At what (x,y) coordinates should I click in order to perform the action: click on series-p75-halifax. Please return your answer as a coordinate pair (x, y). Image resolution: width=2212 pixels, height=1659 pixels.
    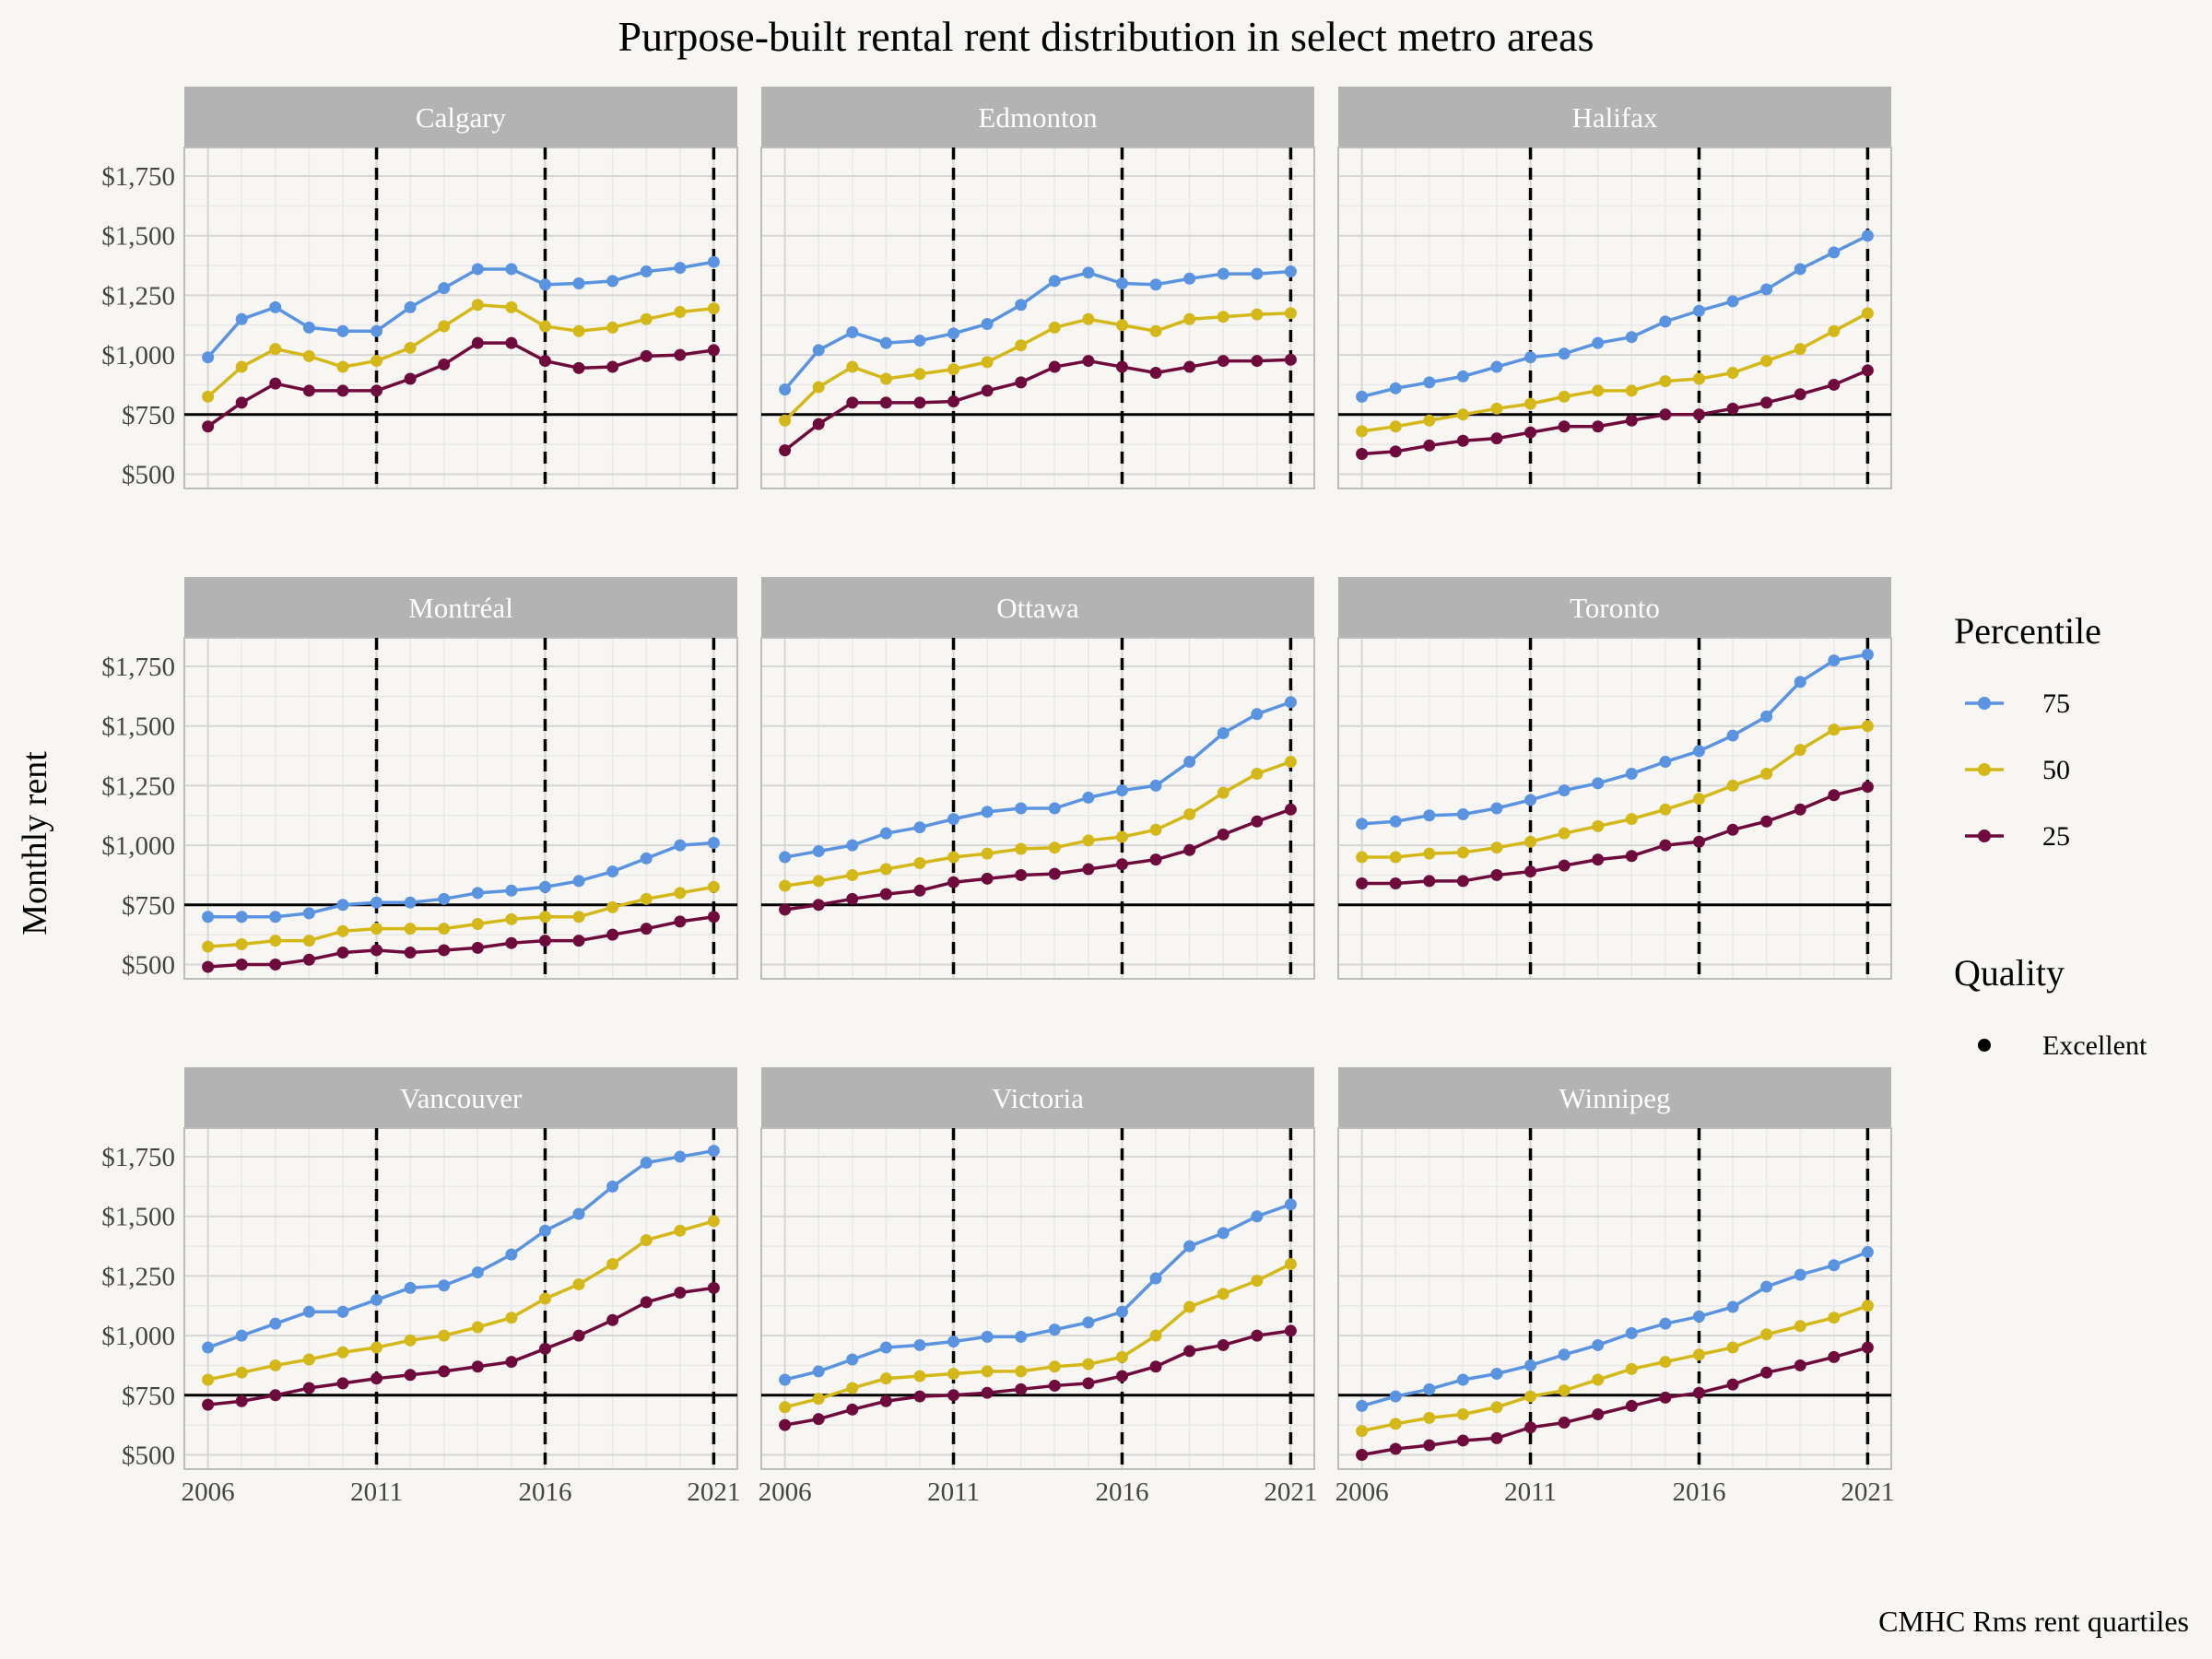
    Looking at the image, I should click on (1615, 316).